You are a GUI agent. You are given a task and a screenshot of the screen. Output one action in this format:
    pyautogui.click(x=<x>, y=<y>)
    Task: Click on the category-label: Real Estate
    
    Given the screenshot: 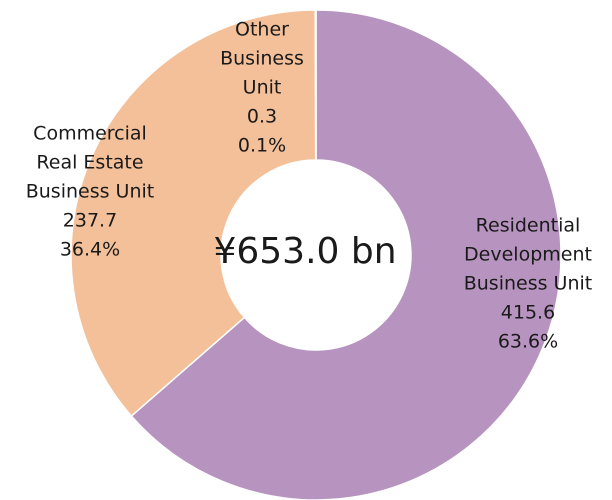 What is the action you would take?
    pyautogui.click(x=89, y=163)
    